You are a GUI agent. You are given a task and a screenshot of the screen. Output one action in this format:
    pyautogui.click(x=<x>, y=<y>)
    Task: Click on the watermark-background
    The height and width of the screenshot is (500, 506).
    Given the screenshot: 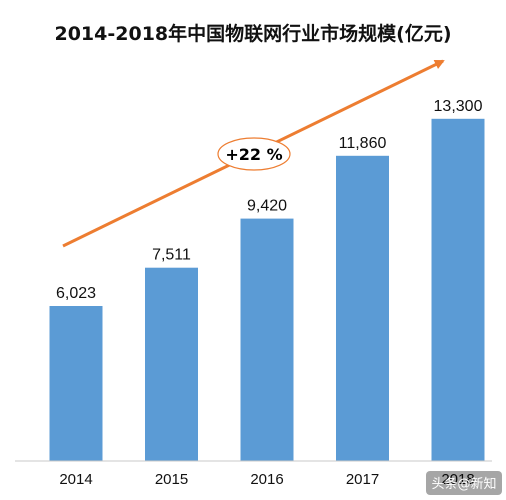 What is the action you would take?
    pyautogui.click(x=464, y=483)
    